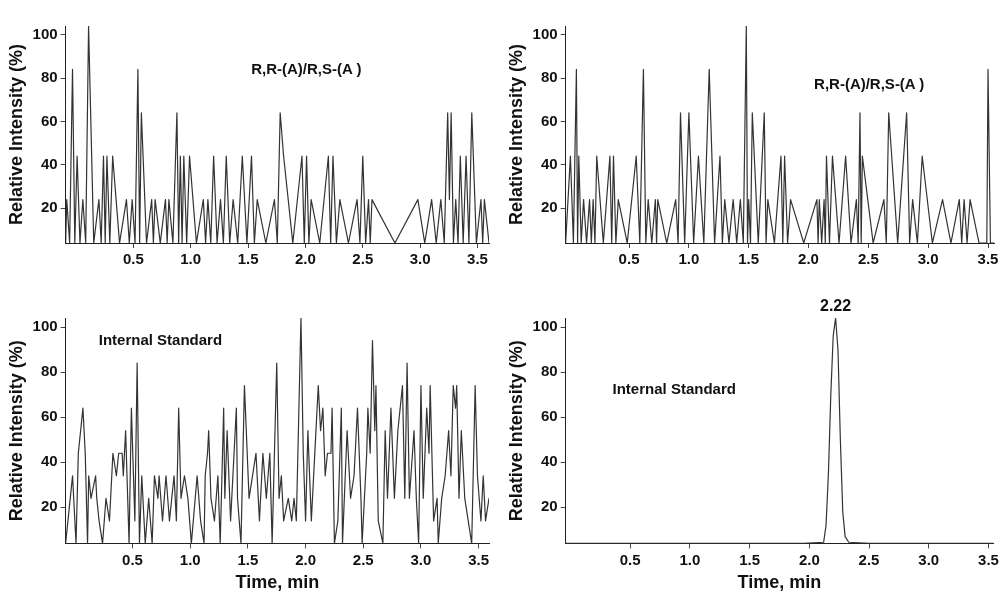  What do you see at coordinates (836, 306) in the screenshot?
I see `annotation: 2.22` at bounding box center [836, 306].